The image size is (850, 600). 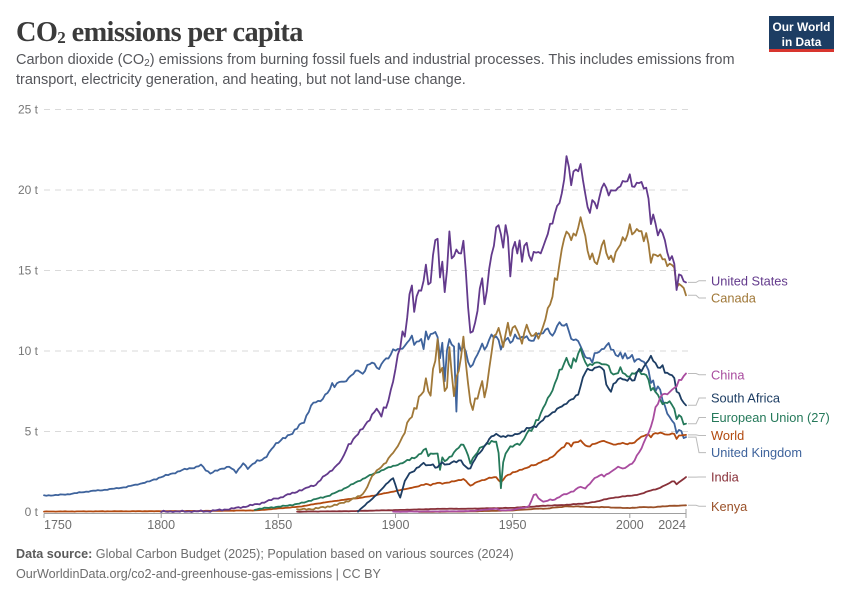 What do you see at coordinates (770, 417) in the screenshot?
I see `svg-text: European Union (27)` at bounding box center [770, 417].